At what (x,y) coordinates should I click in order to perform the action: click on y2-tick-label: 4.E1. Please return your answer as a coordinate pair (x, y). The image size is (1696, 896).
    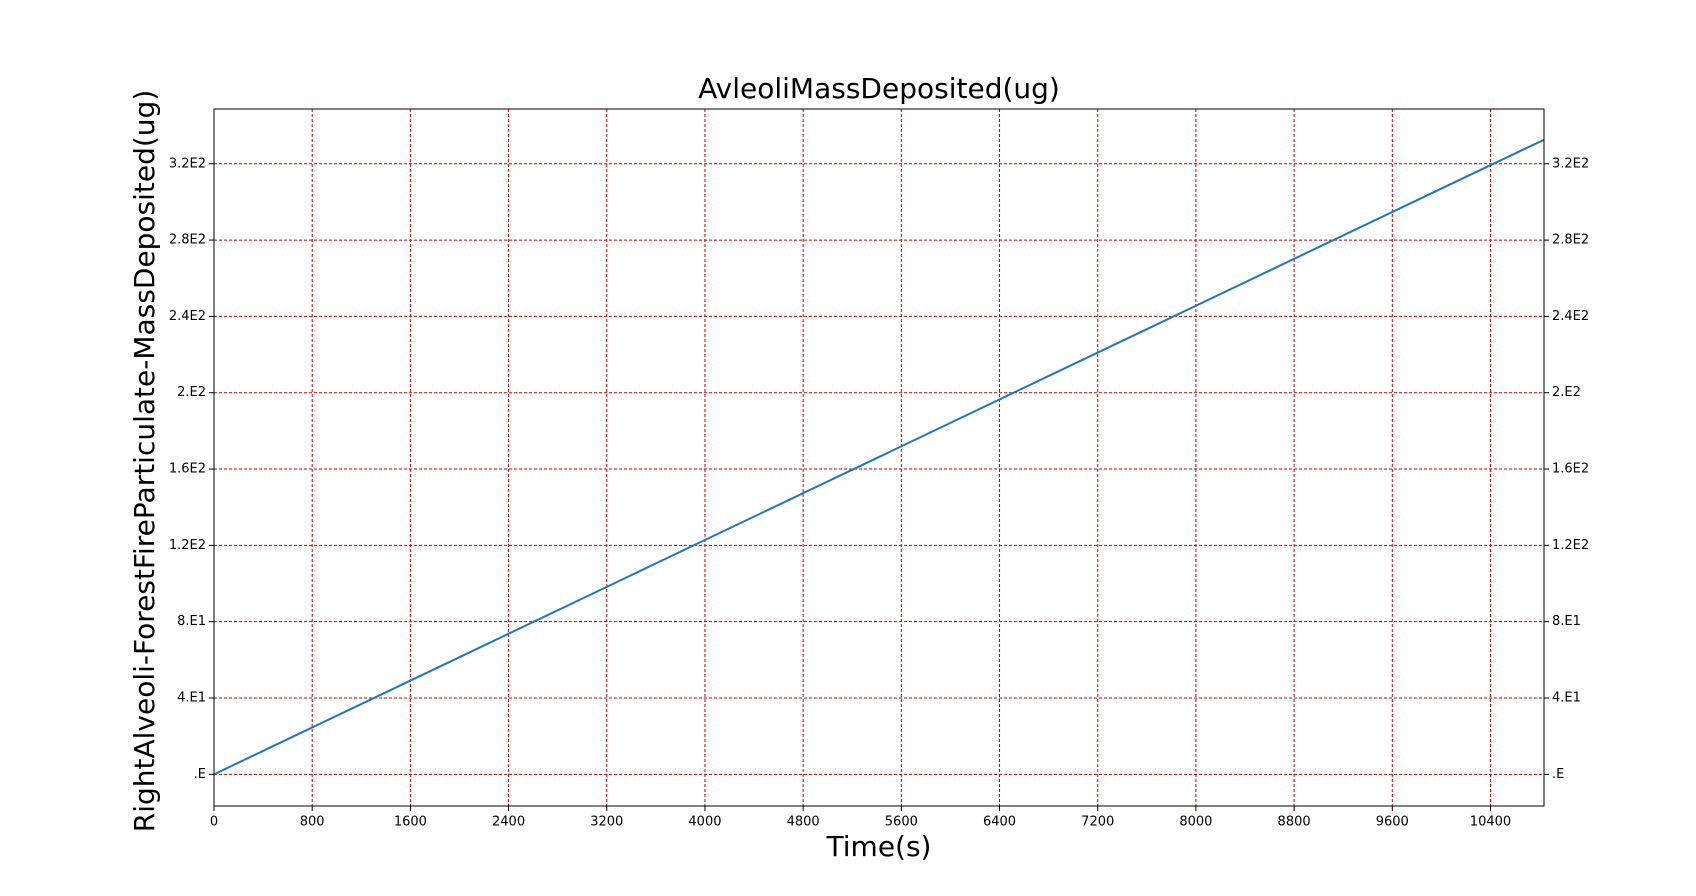
    Looking at the image, I should click on (1566, 698).